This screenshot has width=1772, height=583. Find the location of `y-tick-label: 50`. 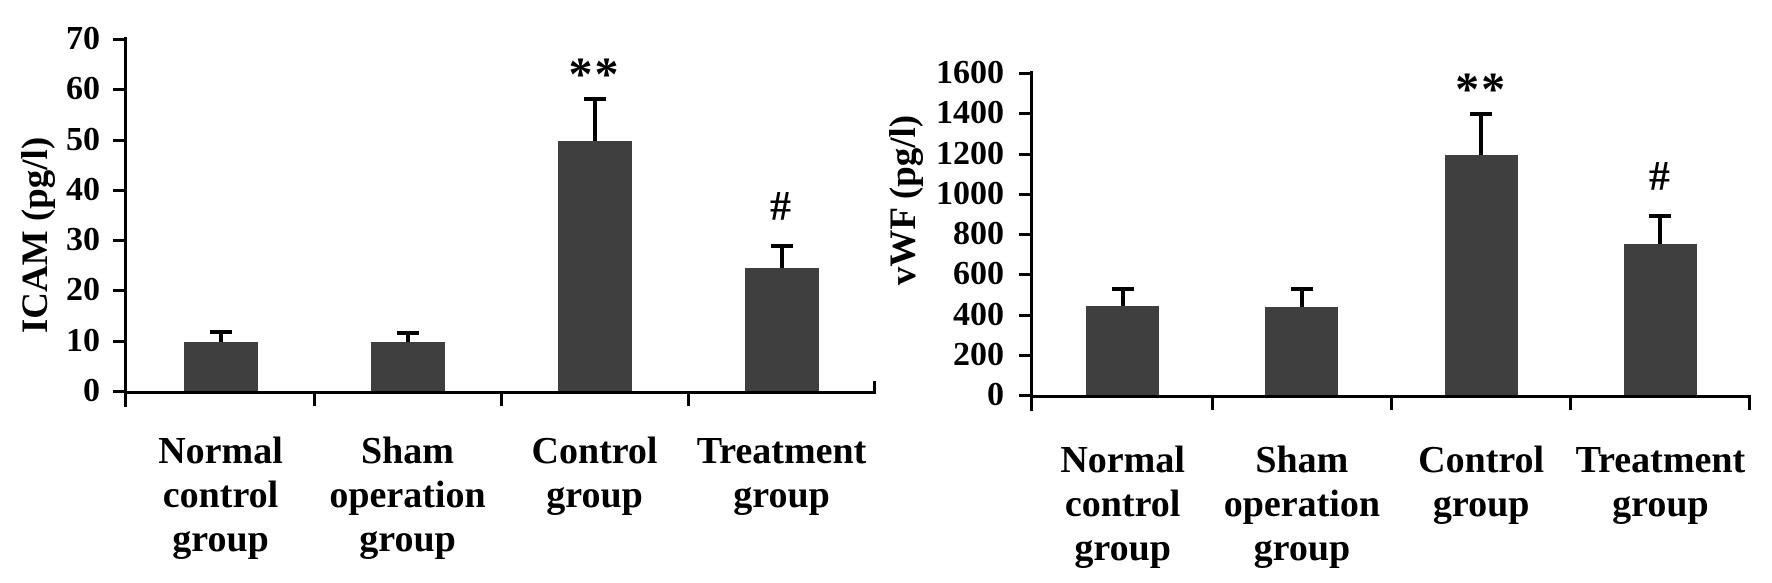

y-tick-label: 50 is located at coordinates (83, 139).